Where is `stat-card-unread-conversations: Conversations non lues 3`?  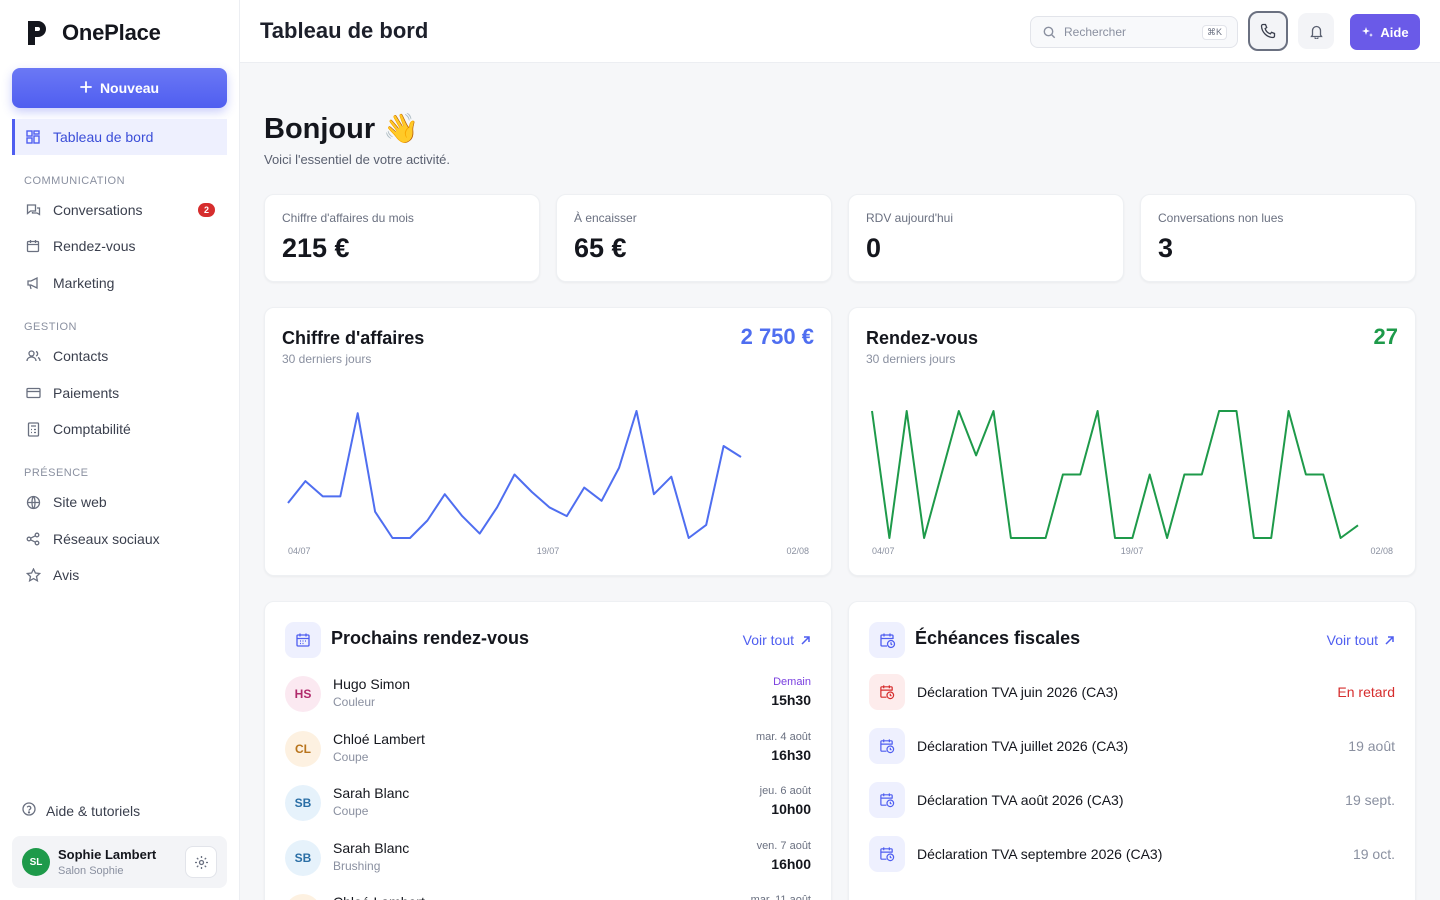
stat-card-unread-conversations: Conversations non lues 3 is located at coordinates (1278, 238).